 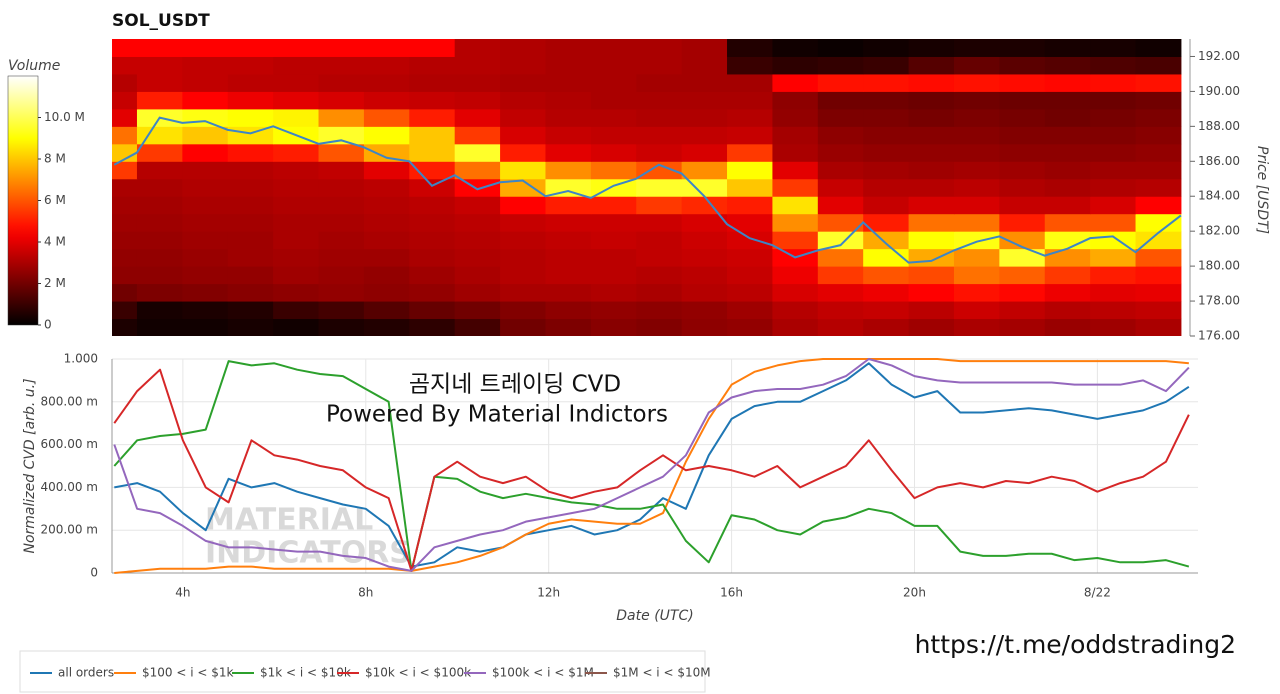 What do you see at coordinates (64, 117) in the screenshot?
I see `colorbar-tick-label: 10.0 M` at bounding box center [64, 117].